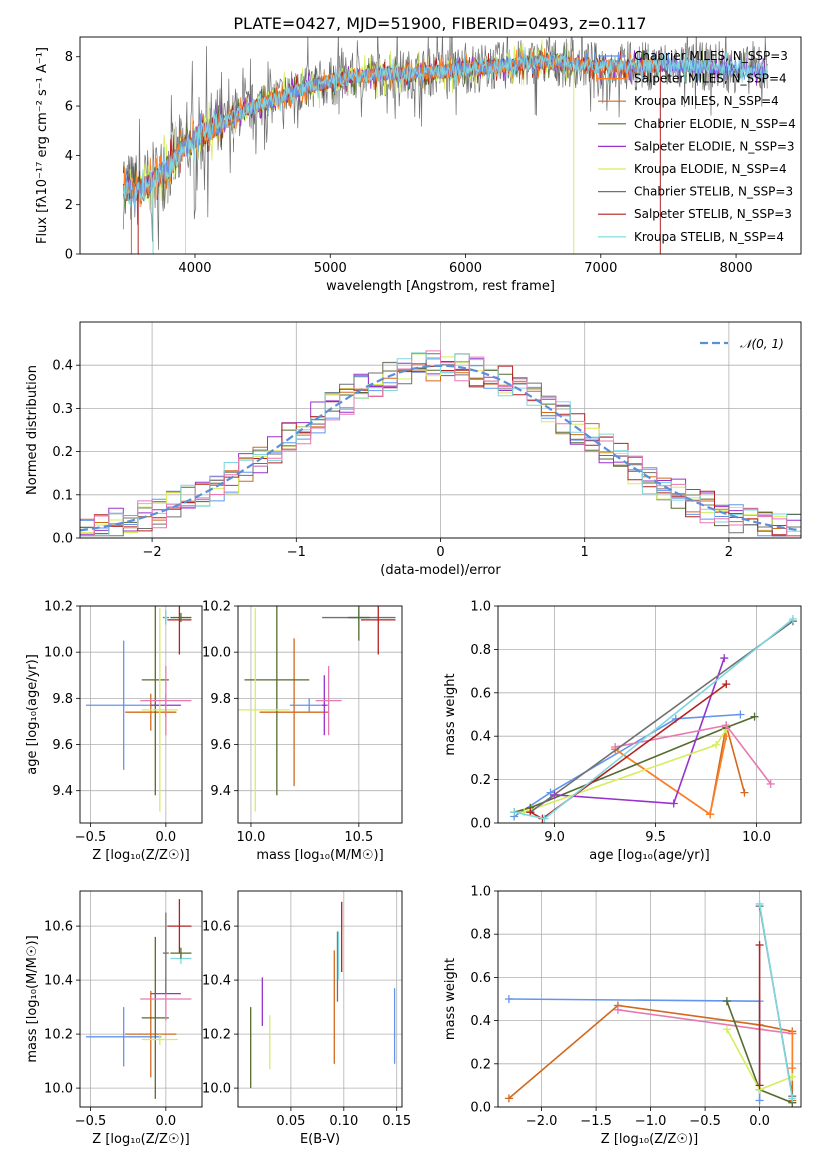 This screenshot has width=819, height=1170. What do you see at coordinates (736, 268) in the screenshot?
I see `x-tick-label: 8000` at bounding box center [736, 268].